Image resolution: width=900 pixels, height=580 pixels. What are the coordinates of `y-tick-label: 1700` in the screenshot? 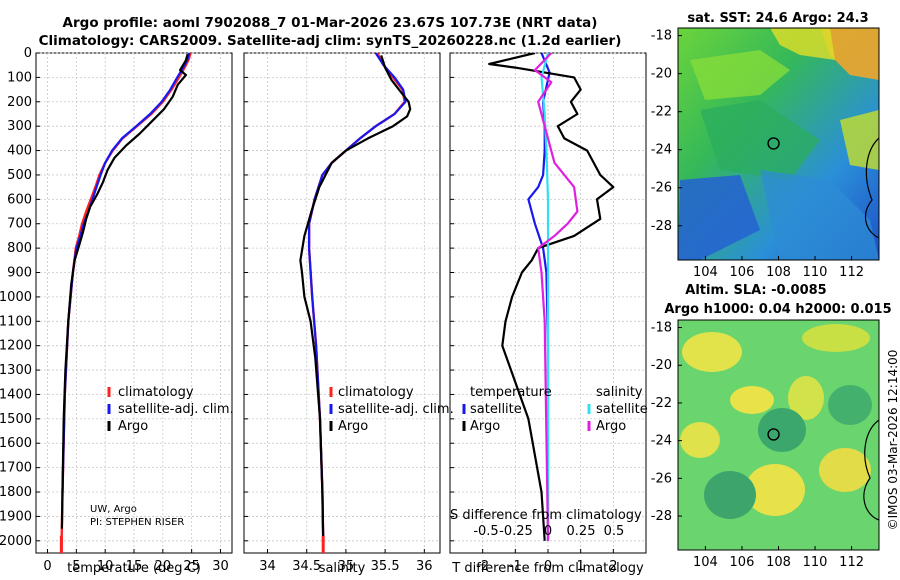 It's located at (16, 468).